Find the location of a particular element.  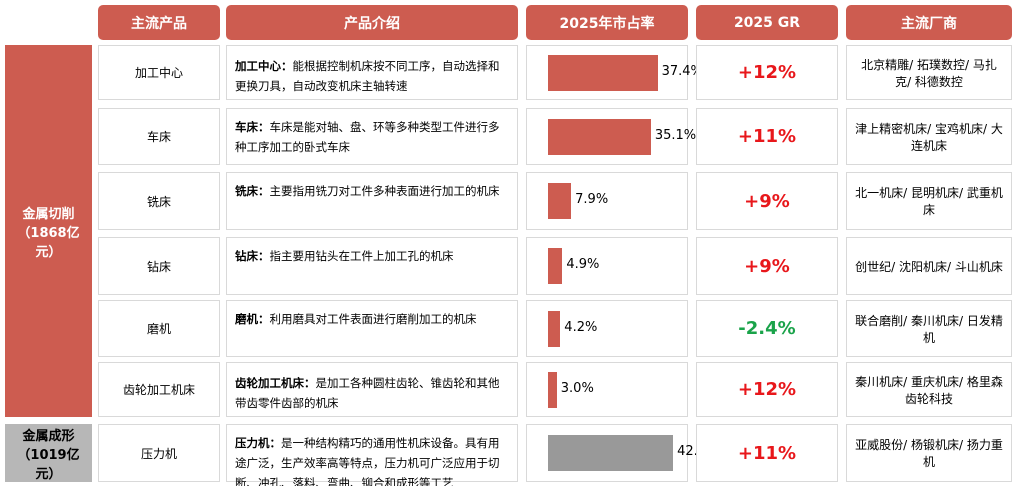

intro-cell: 加工中心：能根据控制机床按不同工序，自动选择和更换刀具，自动改变机床主轴转速 is located at coordinates (372, 72).